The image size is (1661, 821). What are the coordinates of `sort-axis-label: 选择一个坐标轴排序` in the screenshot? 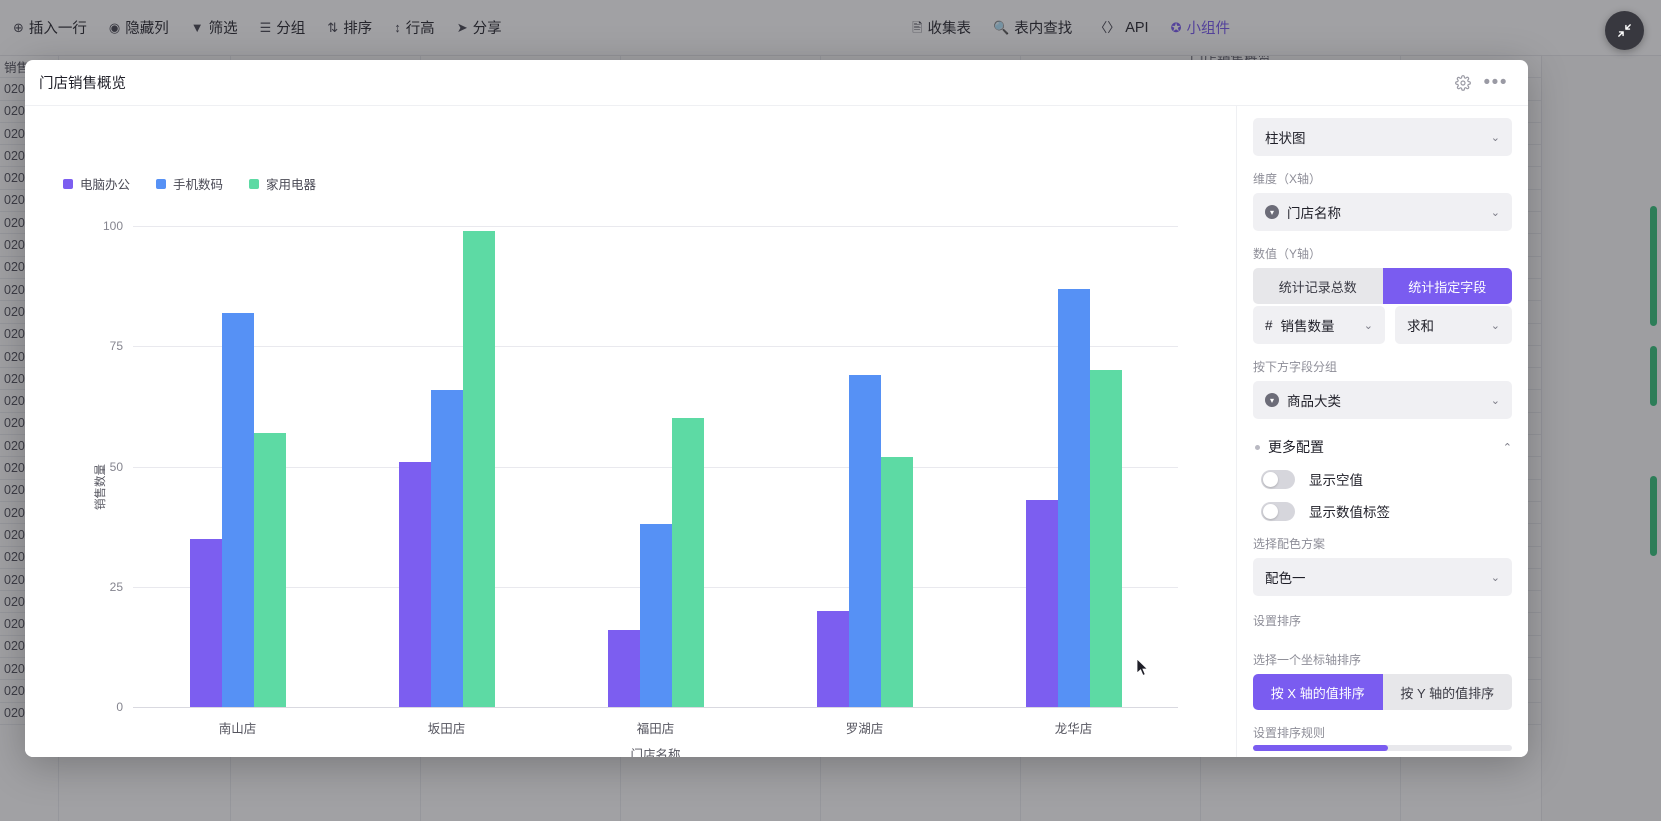 It's located at (1307, 660).